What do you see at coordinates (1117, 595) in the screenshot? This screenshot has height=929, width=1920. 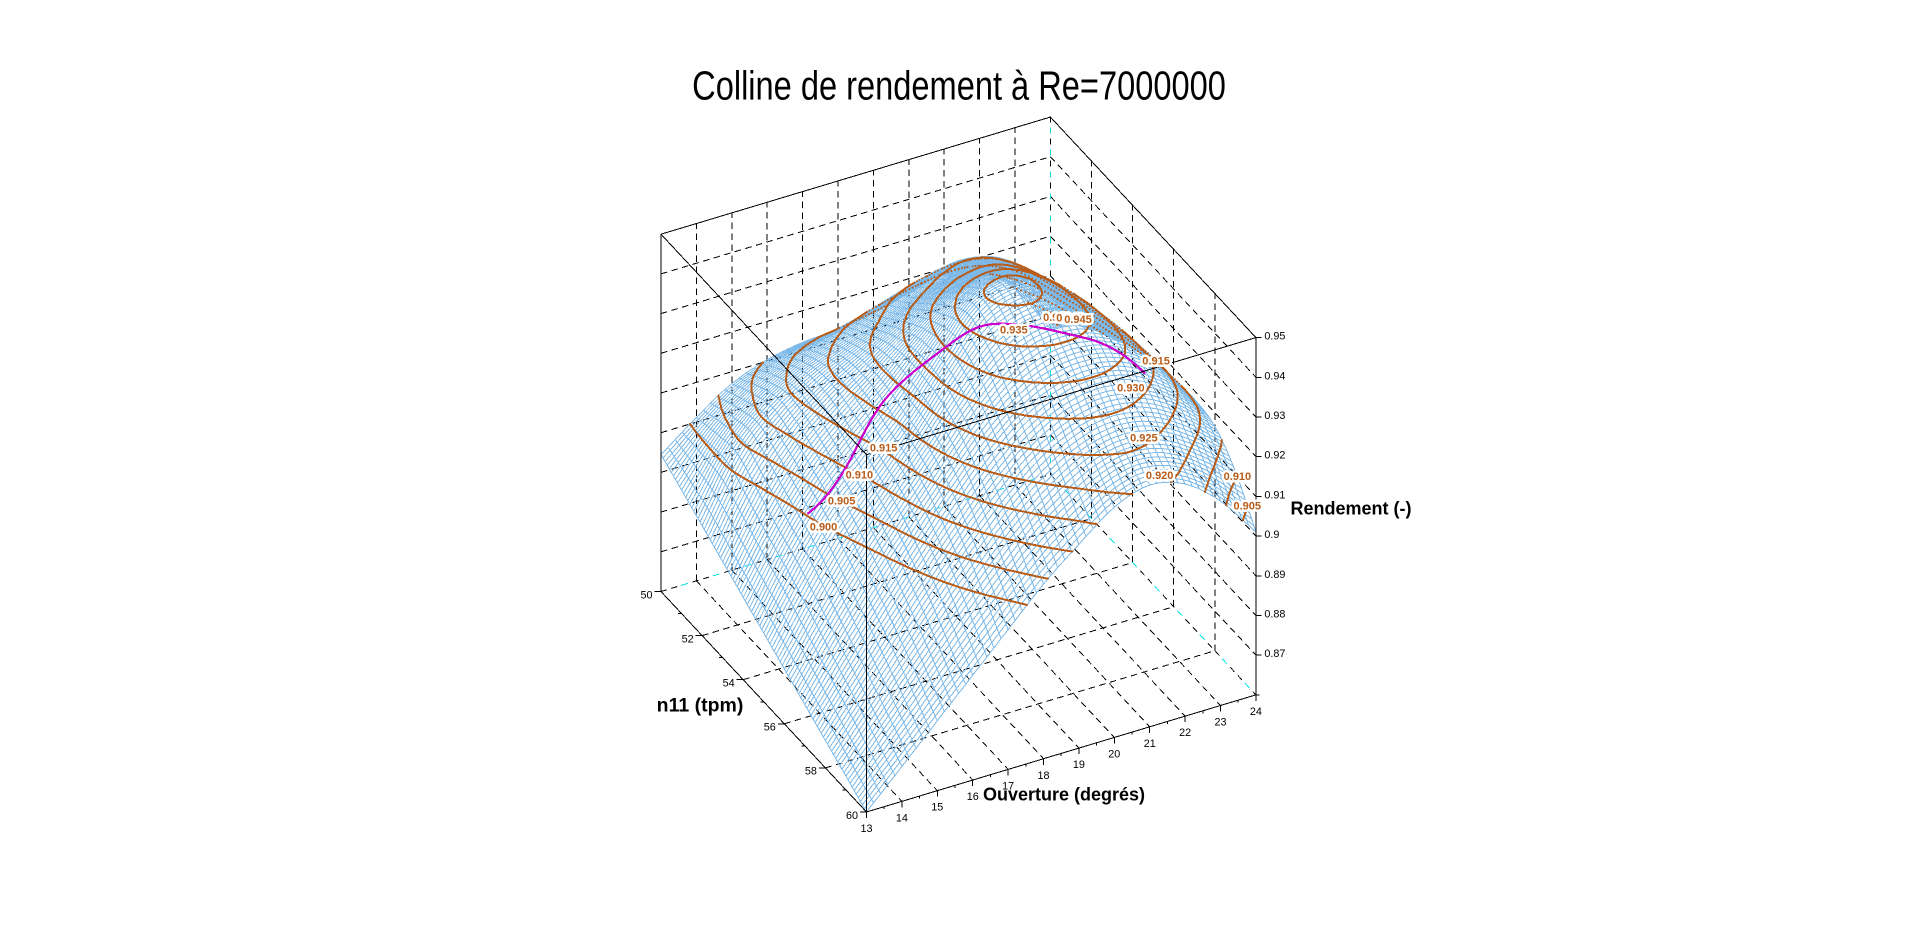 I see `floor-grid-line` at bounding box center [1117, 595].